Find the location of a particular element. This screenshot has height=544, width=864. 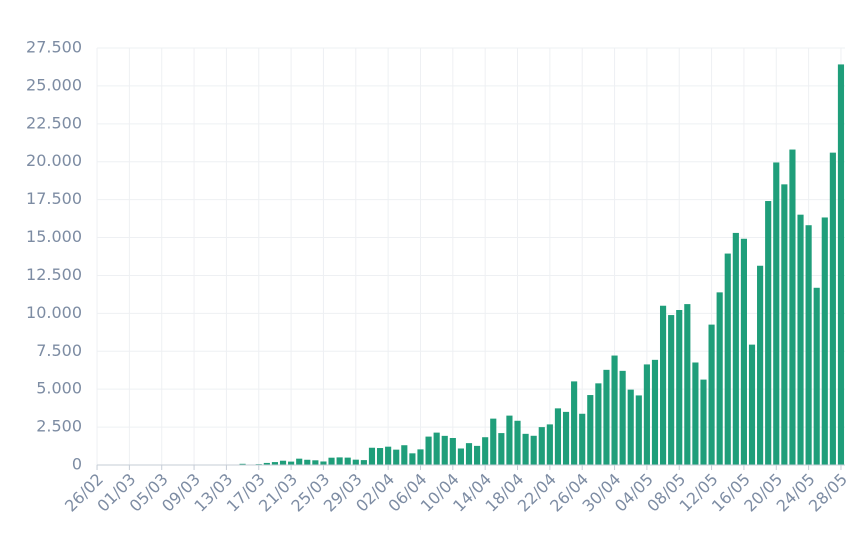

y-tick-label: 10.000 is located at coordinates (54, 312).